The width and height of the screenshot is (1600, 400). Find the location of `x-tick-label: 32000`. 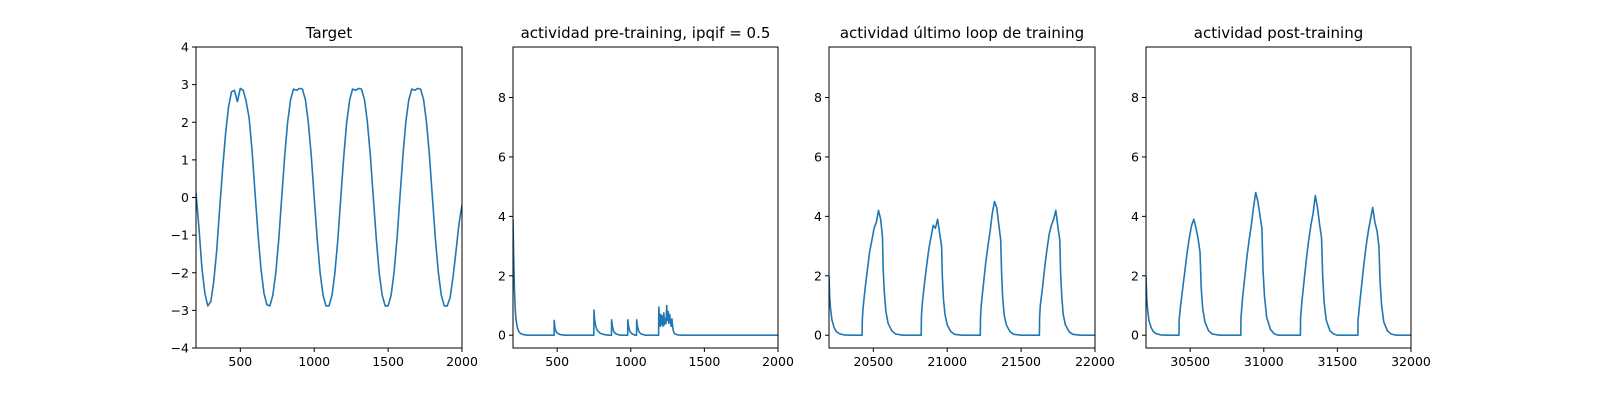

x-tick-label: 32000 is located at coordinates (1411, 361).